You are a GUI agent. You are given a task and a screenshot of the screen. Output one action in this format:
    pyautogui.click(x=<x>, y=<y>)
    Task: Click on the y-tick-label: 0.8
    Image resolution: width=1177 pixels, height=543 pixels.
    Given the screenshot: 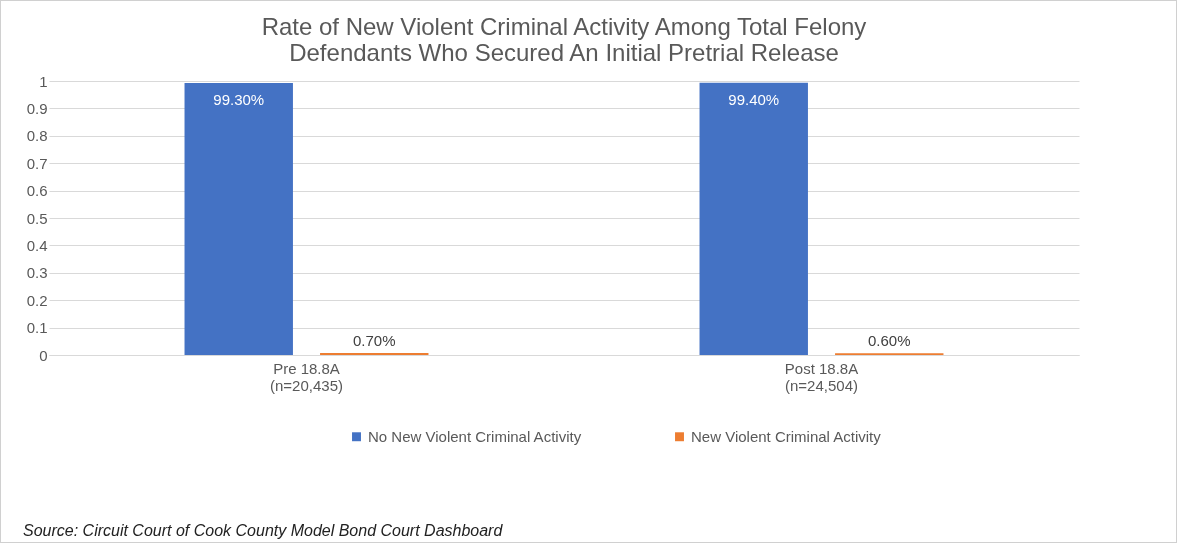 What is the action you would take?
    pyautogui.click(x=37, y=136)
    